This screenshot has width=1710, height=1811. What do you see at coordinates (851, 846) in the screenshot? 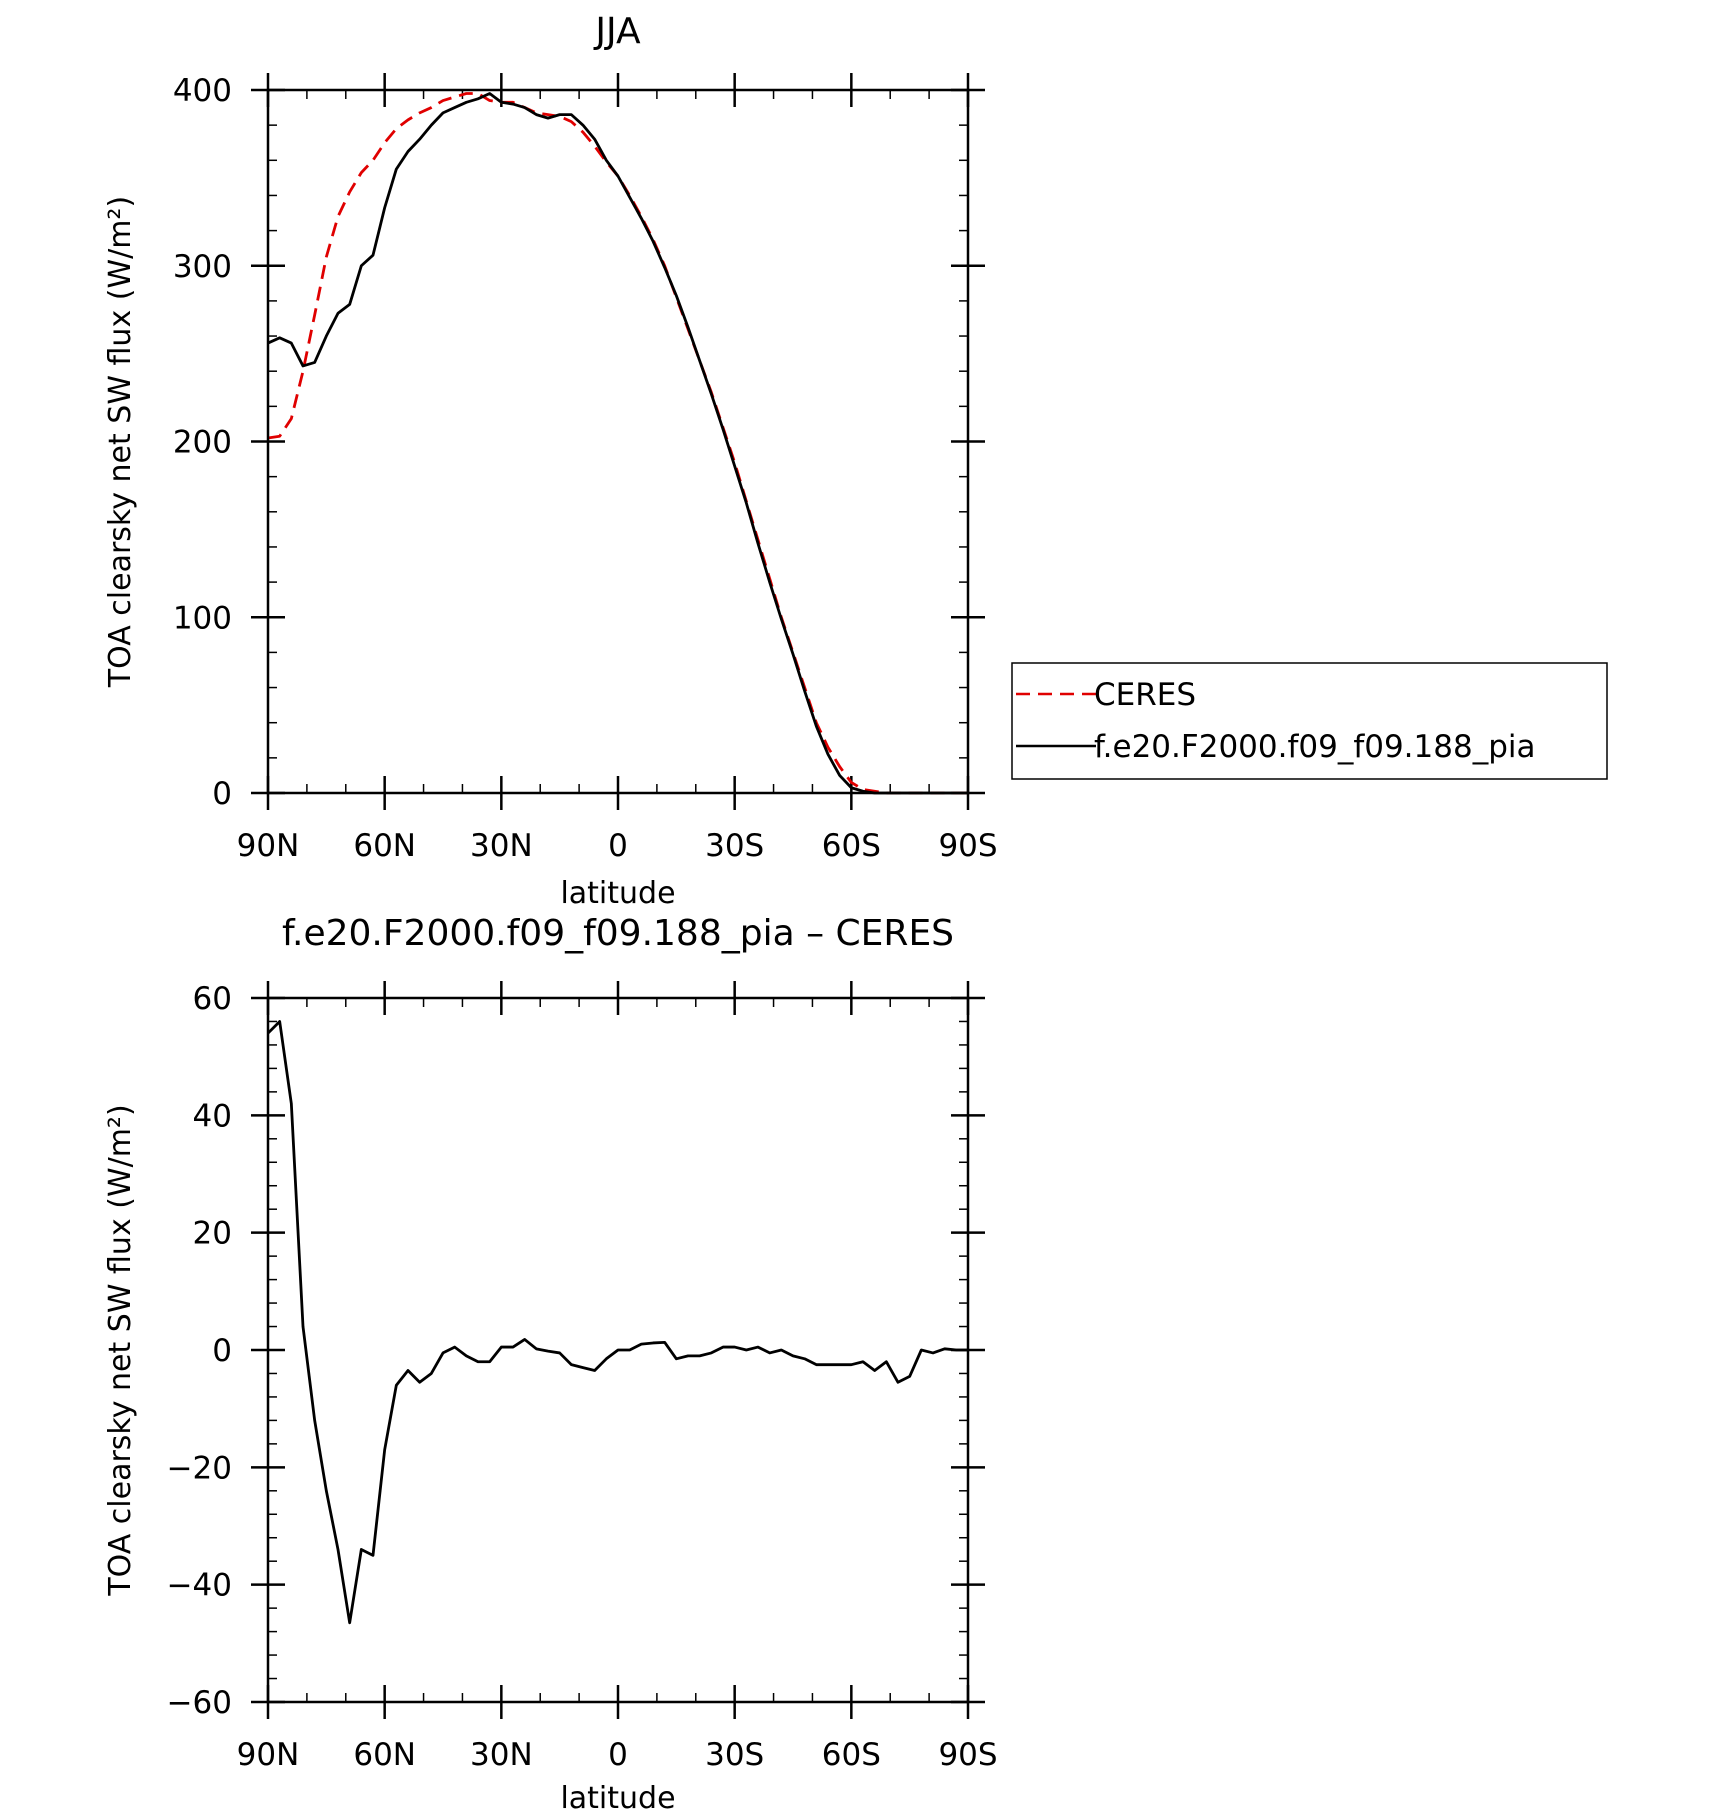
I see `top-x-tick-label: 60S` at bounding box center [851, 846].